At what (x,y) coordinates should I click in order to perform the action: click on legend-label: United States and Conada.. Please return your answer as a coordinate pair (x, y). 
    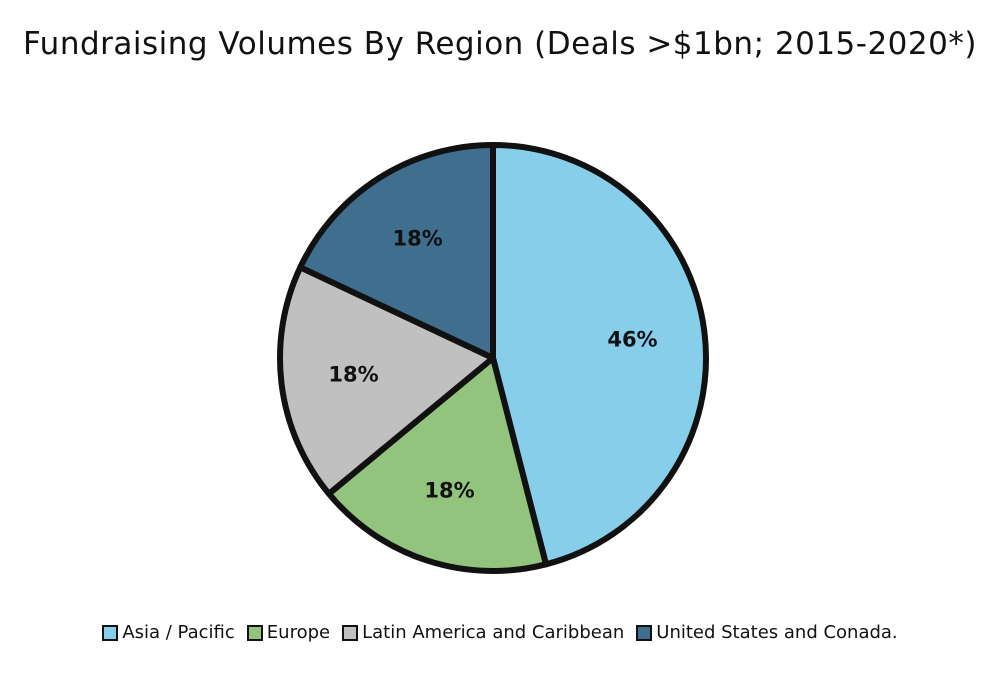
    Looking at the image, I should click on (777, 632).